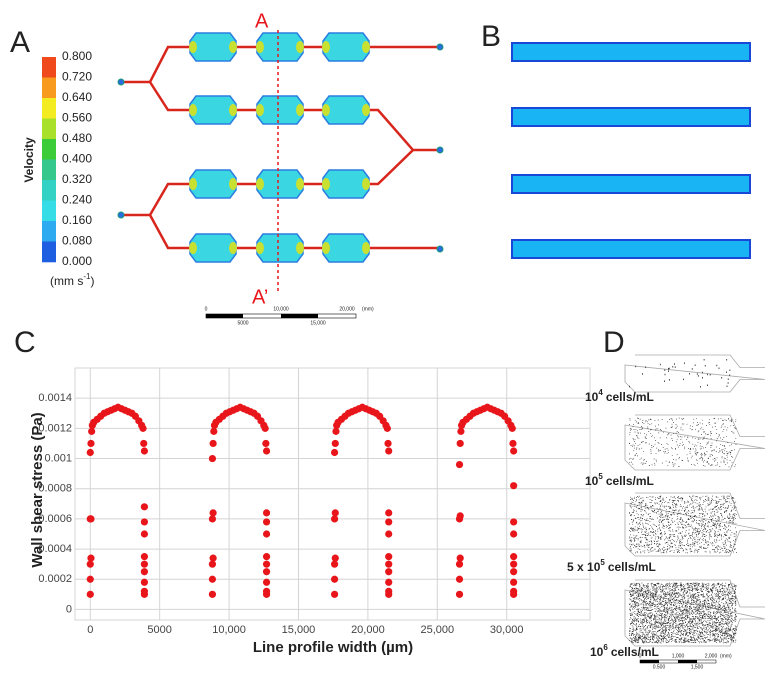  Describe the element at coordinates (159, 630) in the screenshot. I see `x-tick-label: 5000` at that location.